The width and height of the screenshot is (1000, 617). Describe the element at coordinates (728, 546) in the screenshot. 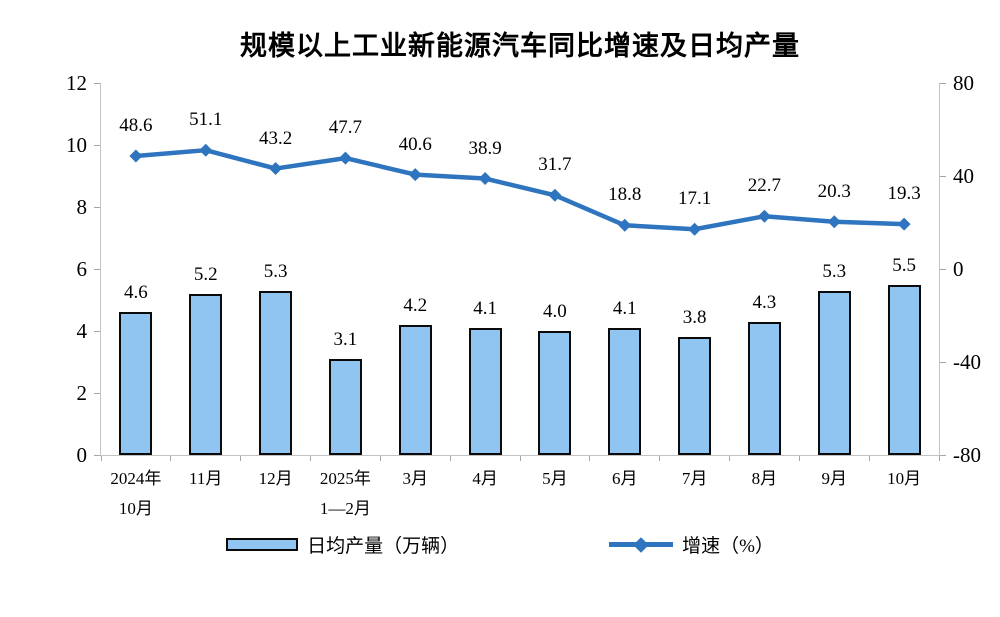

I see `legend-label-growth-rate: 增速（%）` at that location.